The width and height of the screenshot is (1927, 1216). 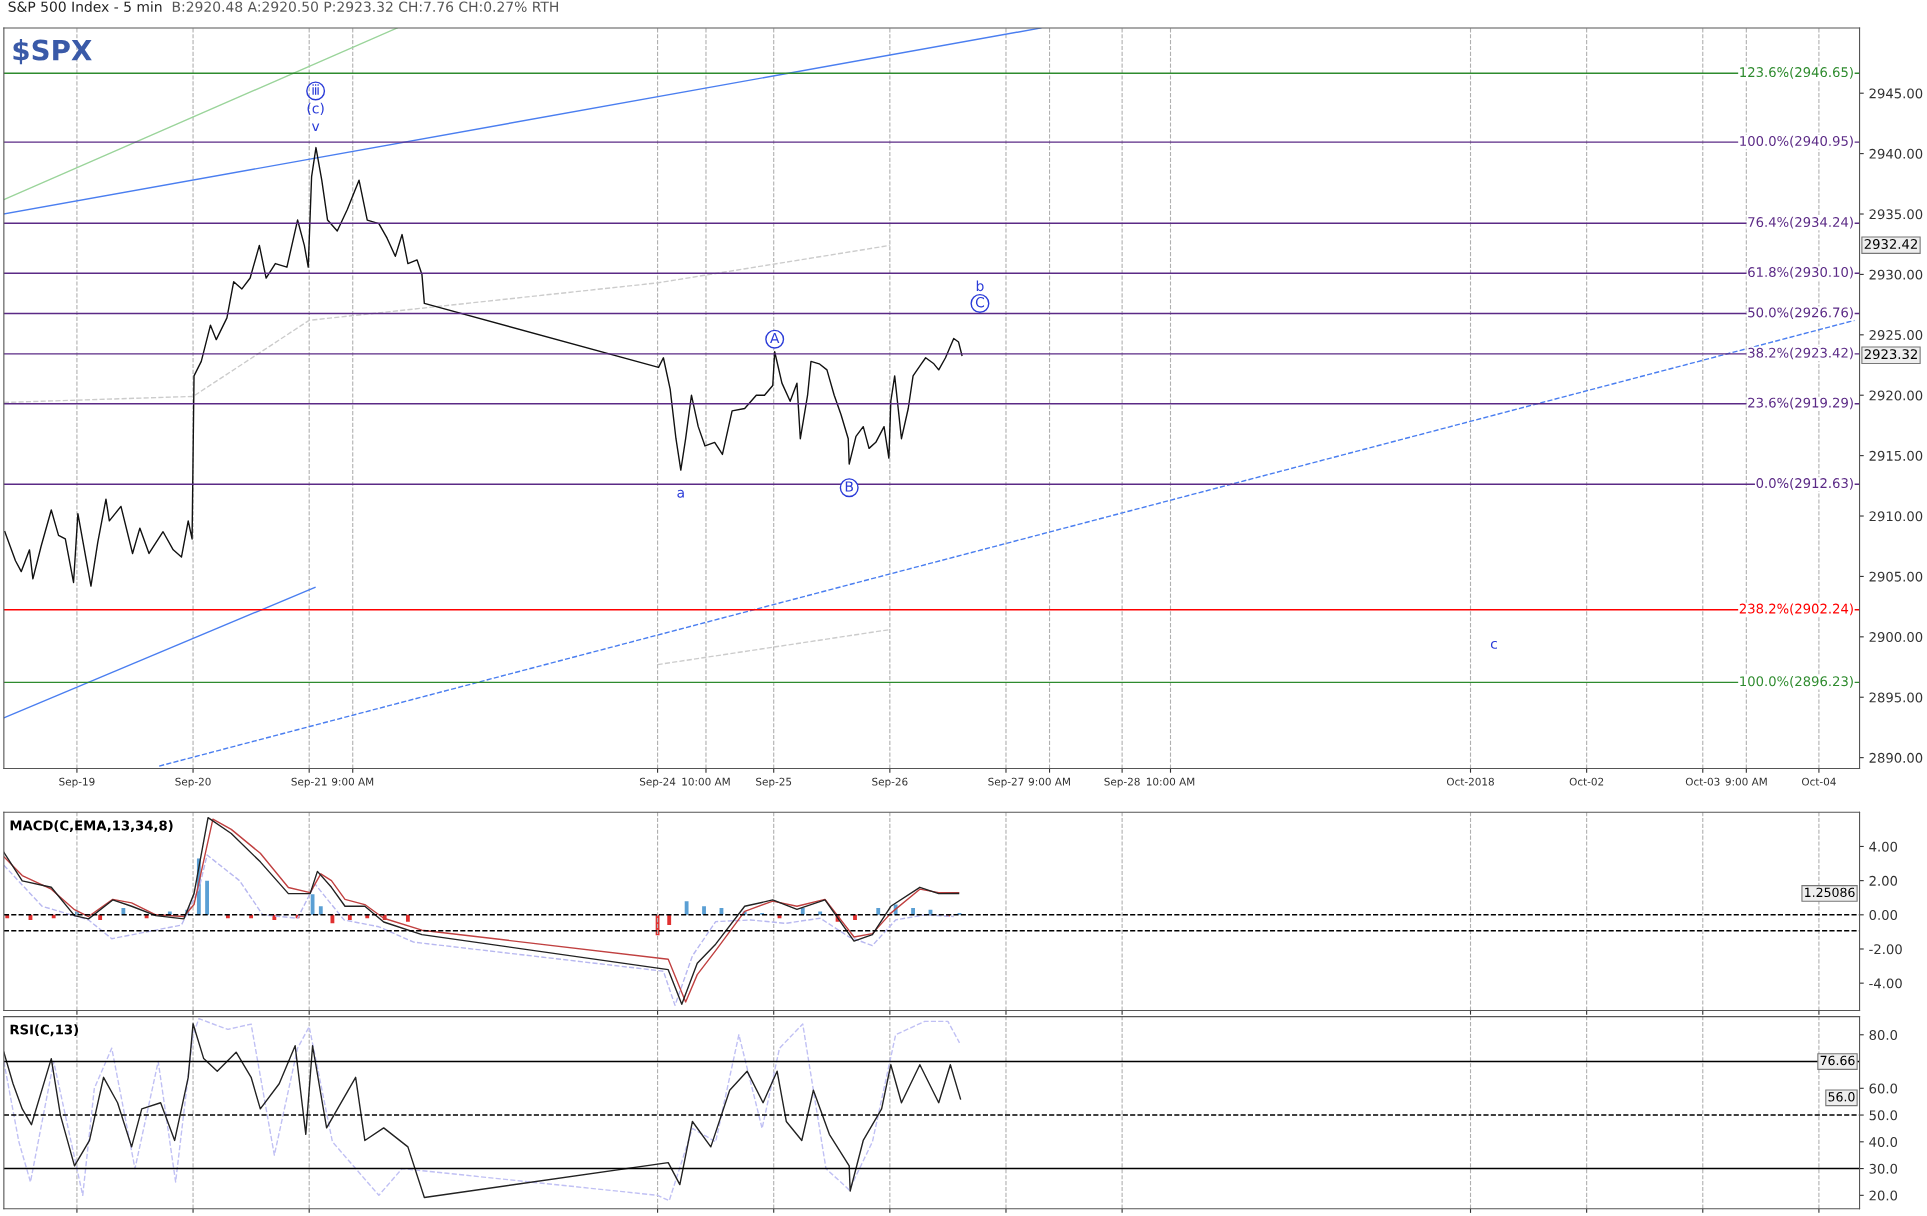 I want to click on y-tick-label: 2940.00, so click(x=1896, y=153).